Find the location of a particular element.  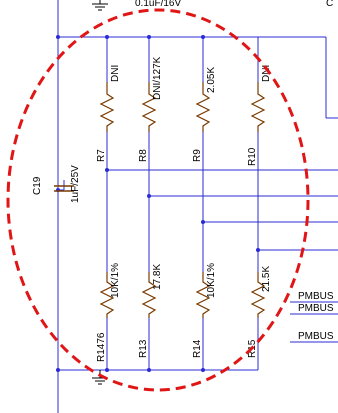

resistor-r13-body is located at coordinates (149, 295).